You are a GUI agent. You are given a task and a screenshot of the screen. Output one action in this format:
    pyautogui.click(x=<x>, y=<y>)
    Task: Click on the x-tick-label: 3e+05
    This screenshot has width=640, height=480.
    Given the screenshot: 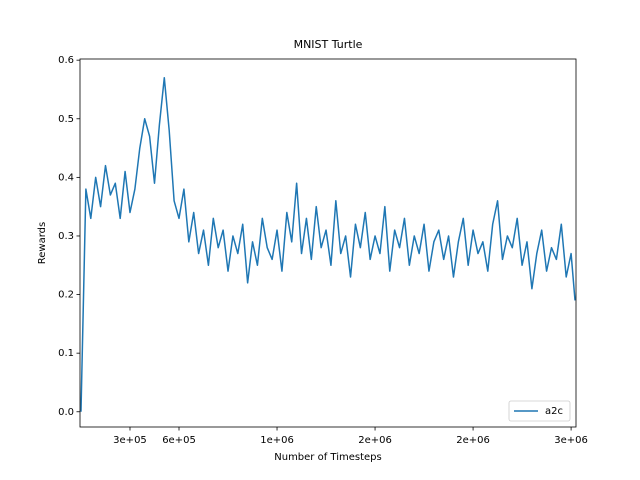 What is the action you would take?
    pyautogui.click(x=130, y=440)
    